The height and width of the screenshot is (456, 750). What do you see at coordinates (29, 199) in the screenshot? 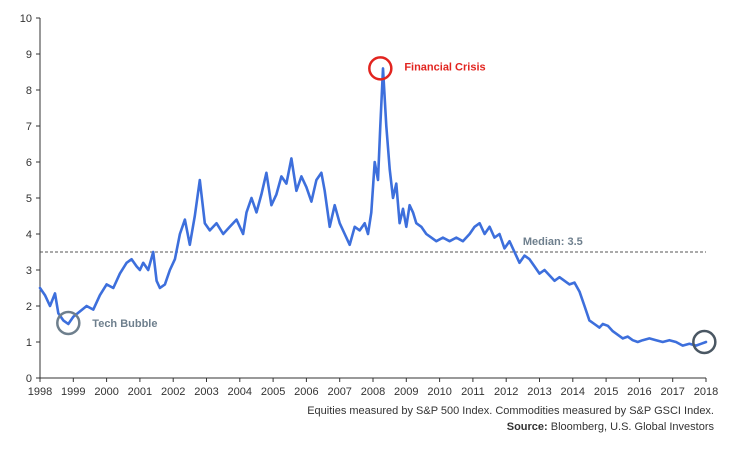
I see `y-tick-label: 5` at bounding box center [29, 199].